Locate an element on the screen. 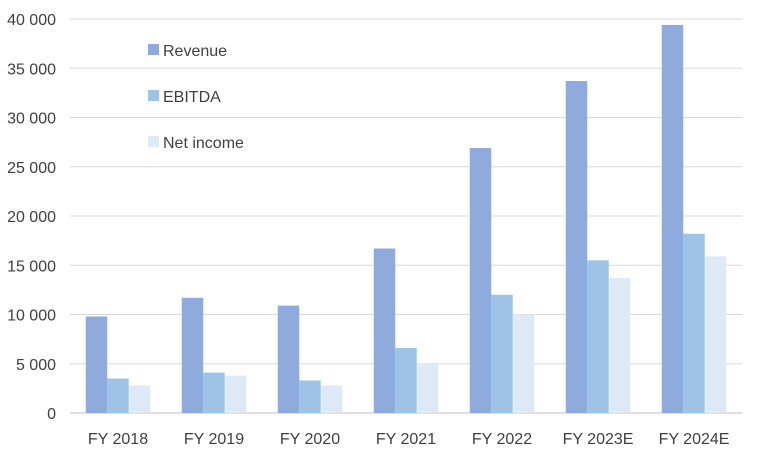 This screenshot has height=464, width=766. x-tick-label: FY 2021 is located at coordinates (406, 439).